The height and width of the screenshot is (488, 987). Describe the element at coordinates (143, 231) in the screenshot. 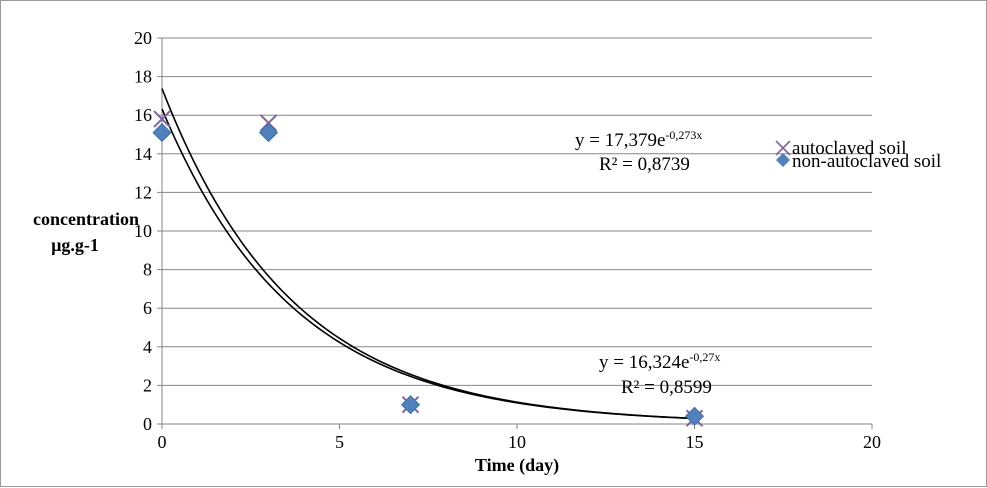

I see `y-tick-label: 10` at that location.